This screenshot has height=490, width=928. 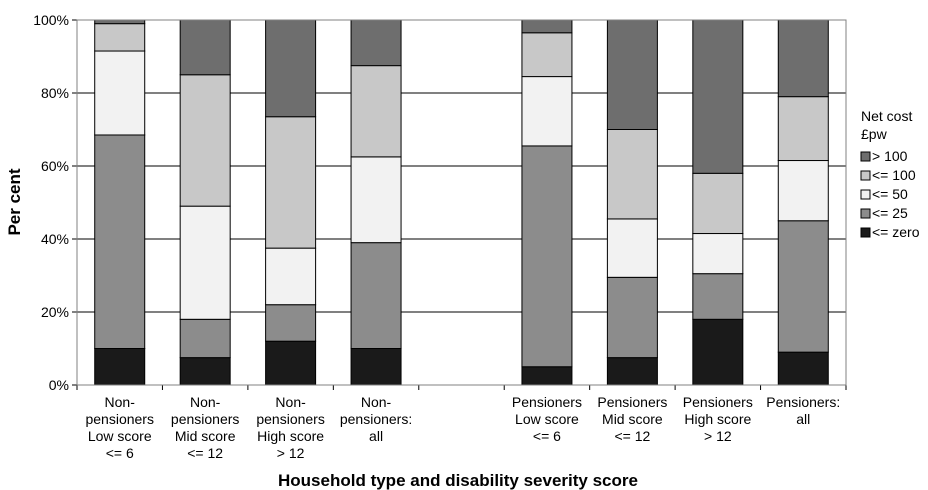 I want to click on x-category-label: Pensioners High score > 12, so click(x=718, y=419).